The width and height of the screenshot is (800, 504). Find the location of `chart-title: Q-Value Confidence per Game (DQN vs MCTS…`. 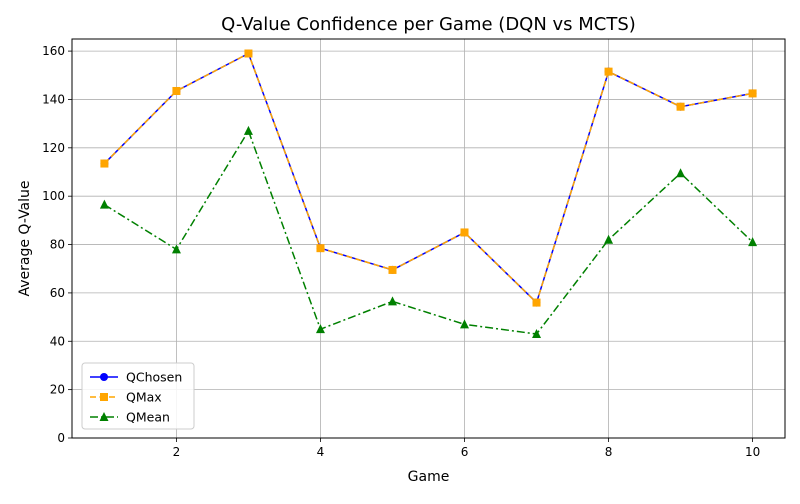

chart-title: Q-Value Confidence per Game (DQN vs MCTS… is located at coordinates (428, 24).